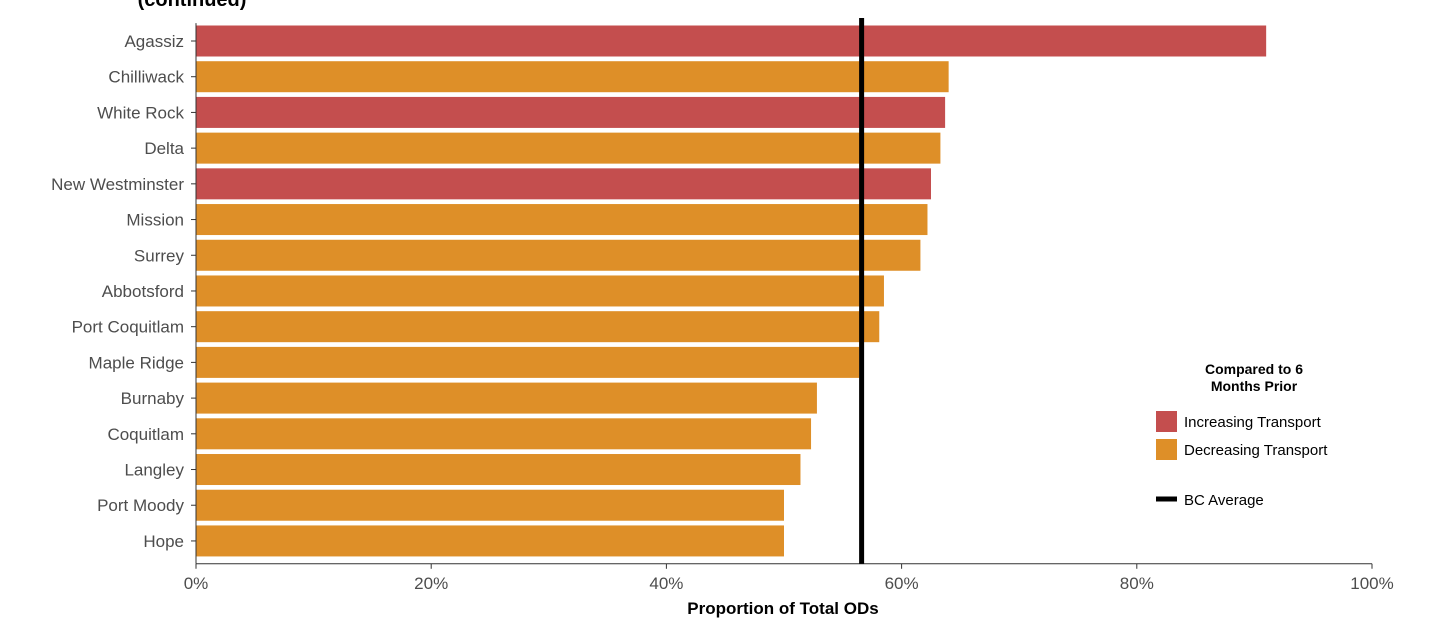 The width and height of the screenshot is (1436, 622). Describe the element at coordinates (498, 470) in the screenshot. I see `bar-langley` at that location.